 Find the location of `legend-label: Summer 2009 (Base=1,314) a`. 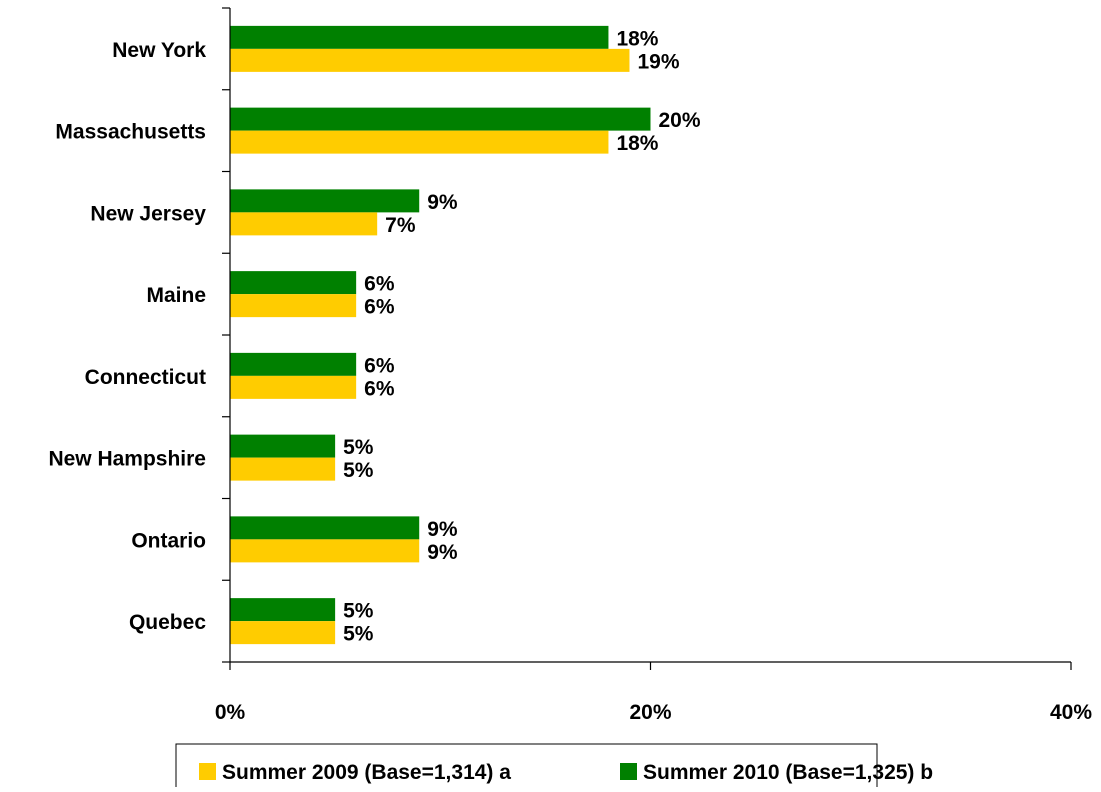

legend-label: Summer 2009 (Base=1,314) a is located at coordinates (366, 772).